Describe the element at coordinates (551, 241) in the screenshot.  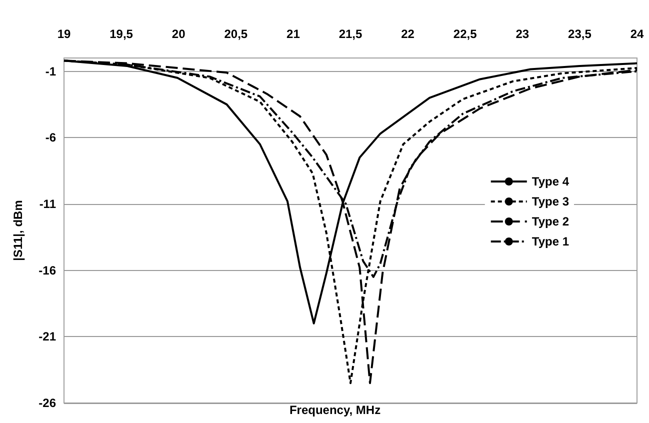
I see `legend-label: Type 1` at that location.